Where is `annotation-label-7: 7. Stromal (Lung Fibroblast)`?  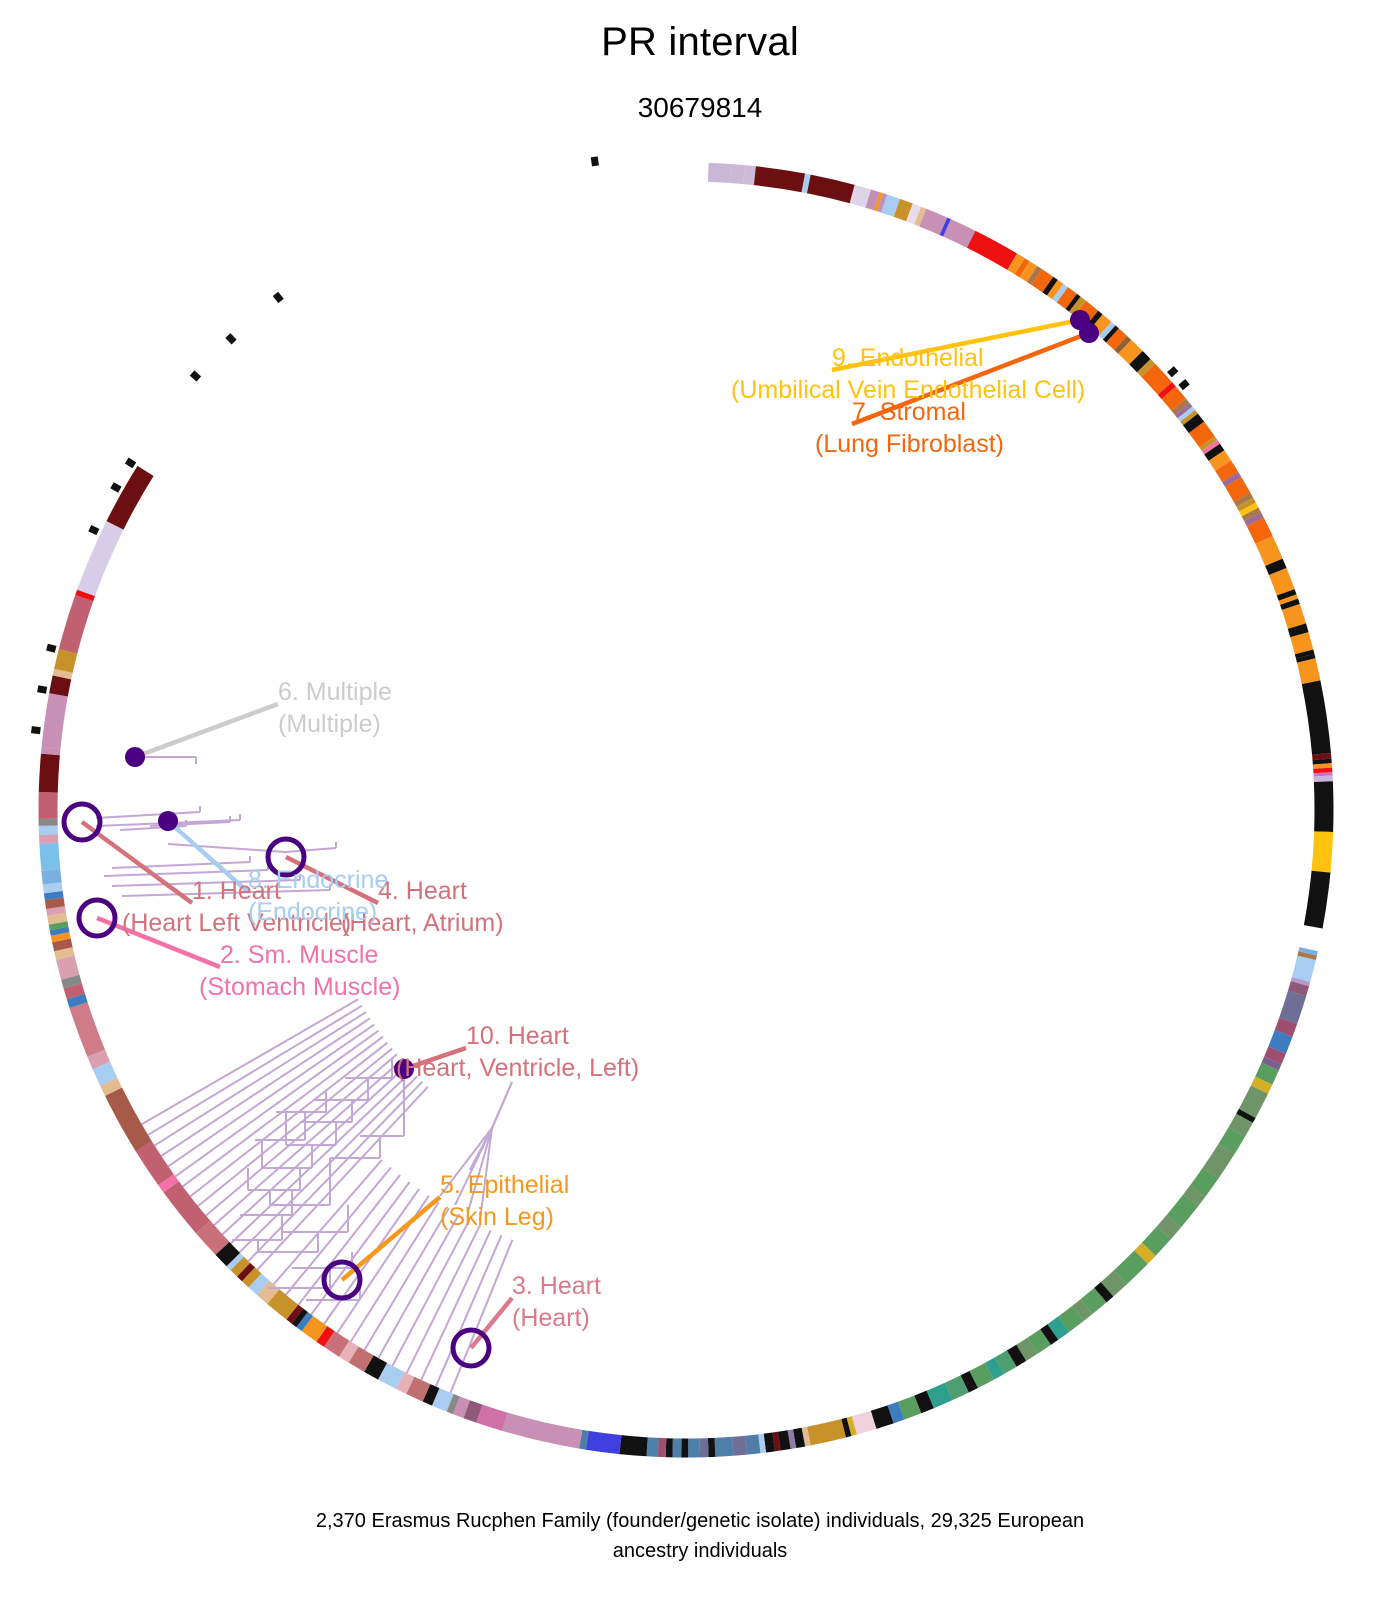
annotation-label-7: 7. Stromal (Lung Fibroblast) is located at coordinates (909, 428).